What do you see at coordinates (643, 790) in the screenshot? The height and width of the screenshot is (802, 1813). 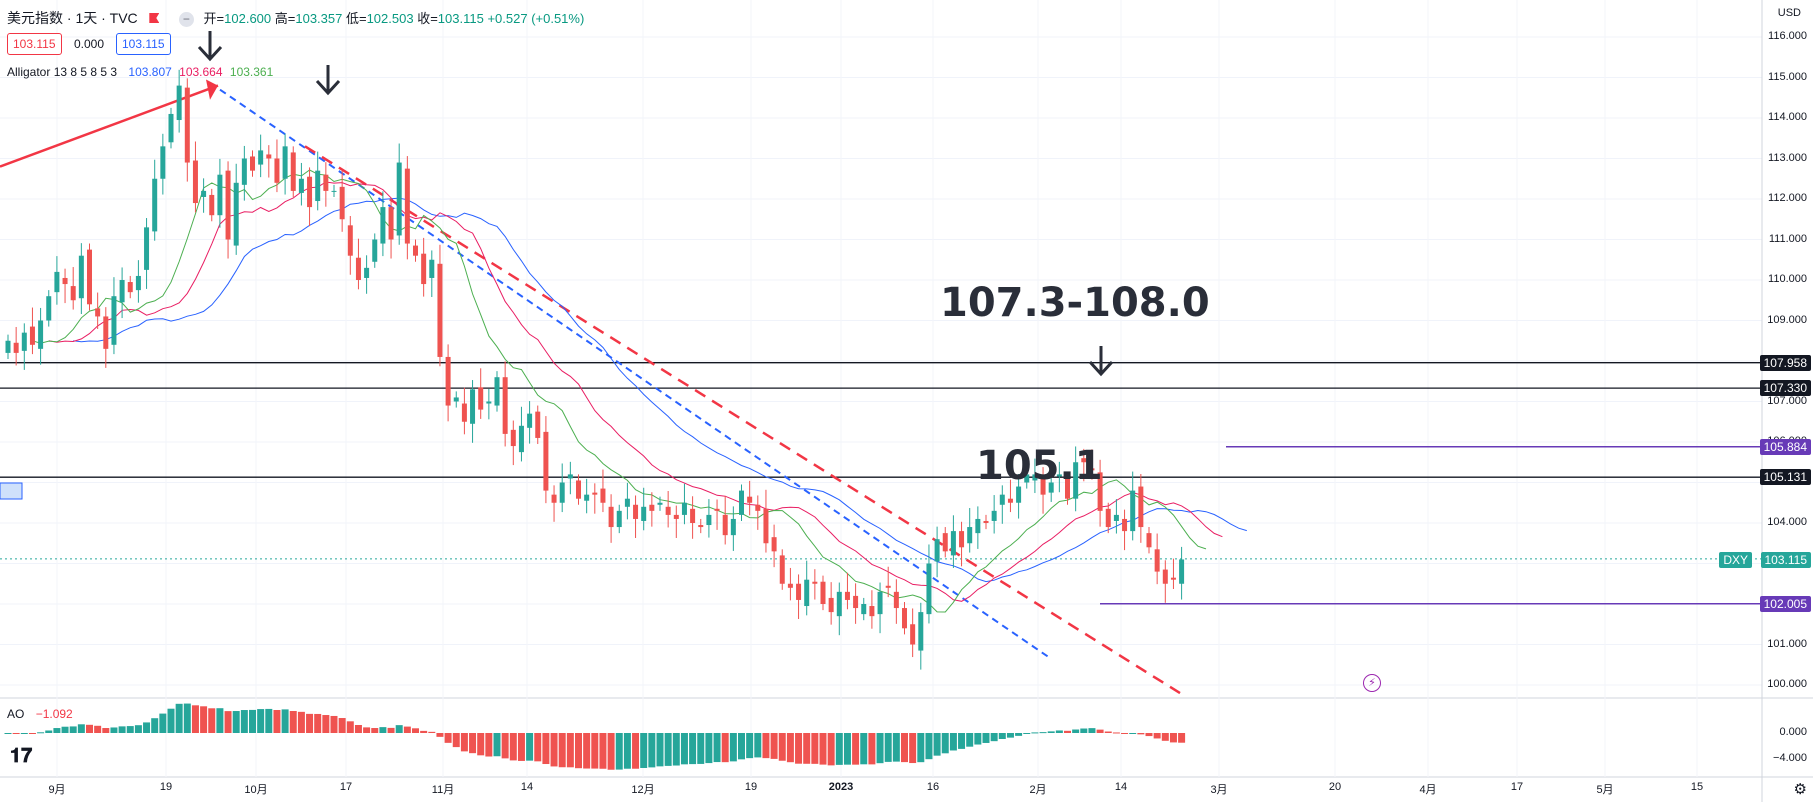 I see `time-tick-label: 12月` at bounding box center [643, 790].